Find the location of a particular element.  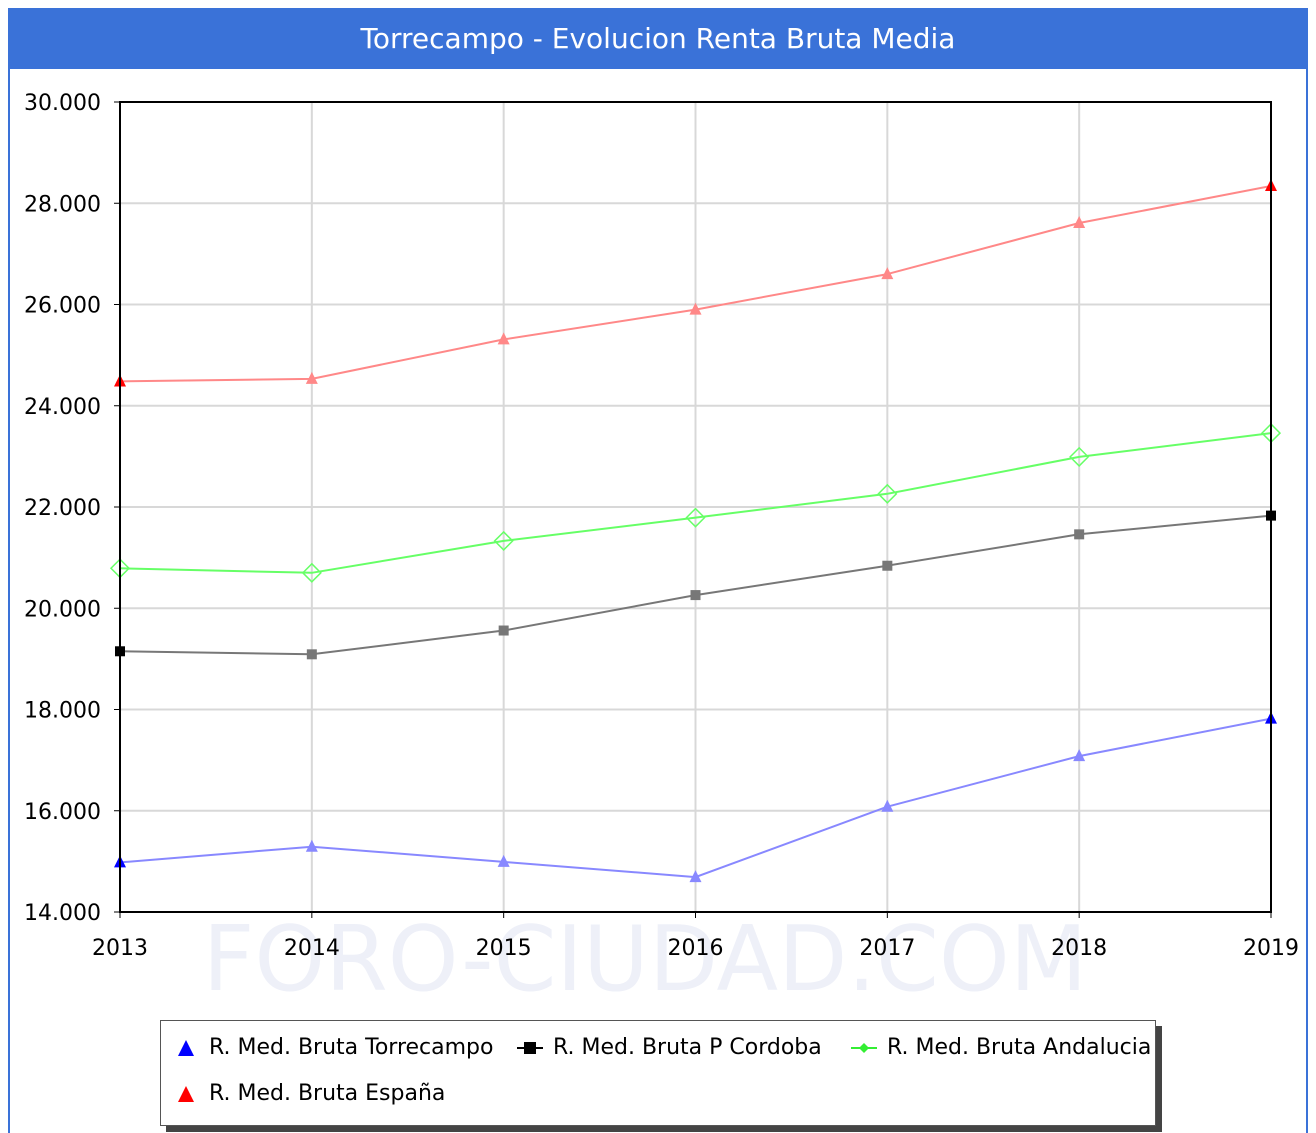

y-tick-label: 20.000 is located at coordinates (62, 609).